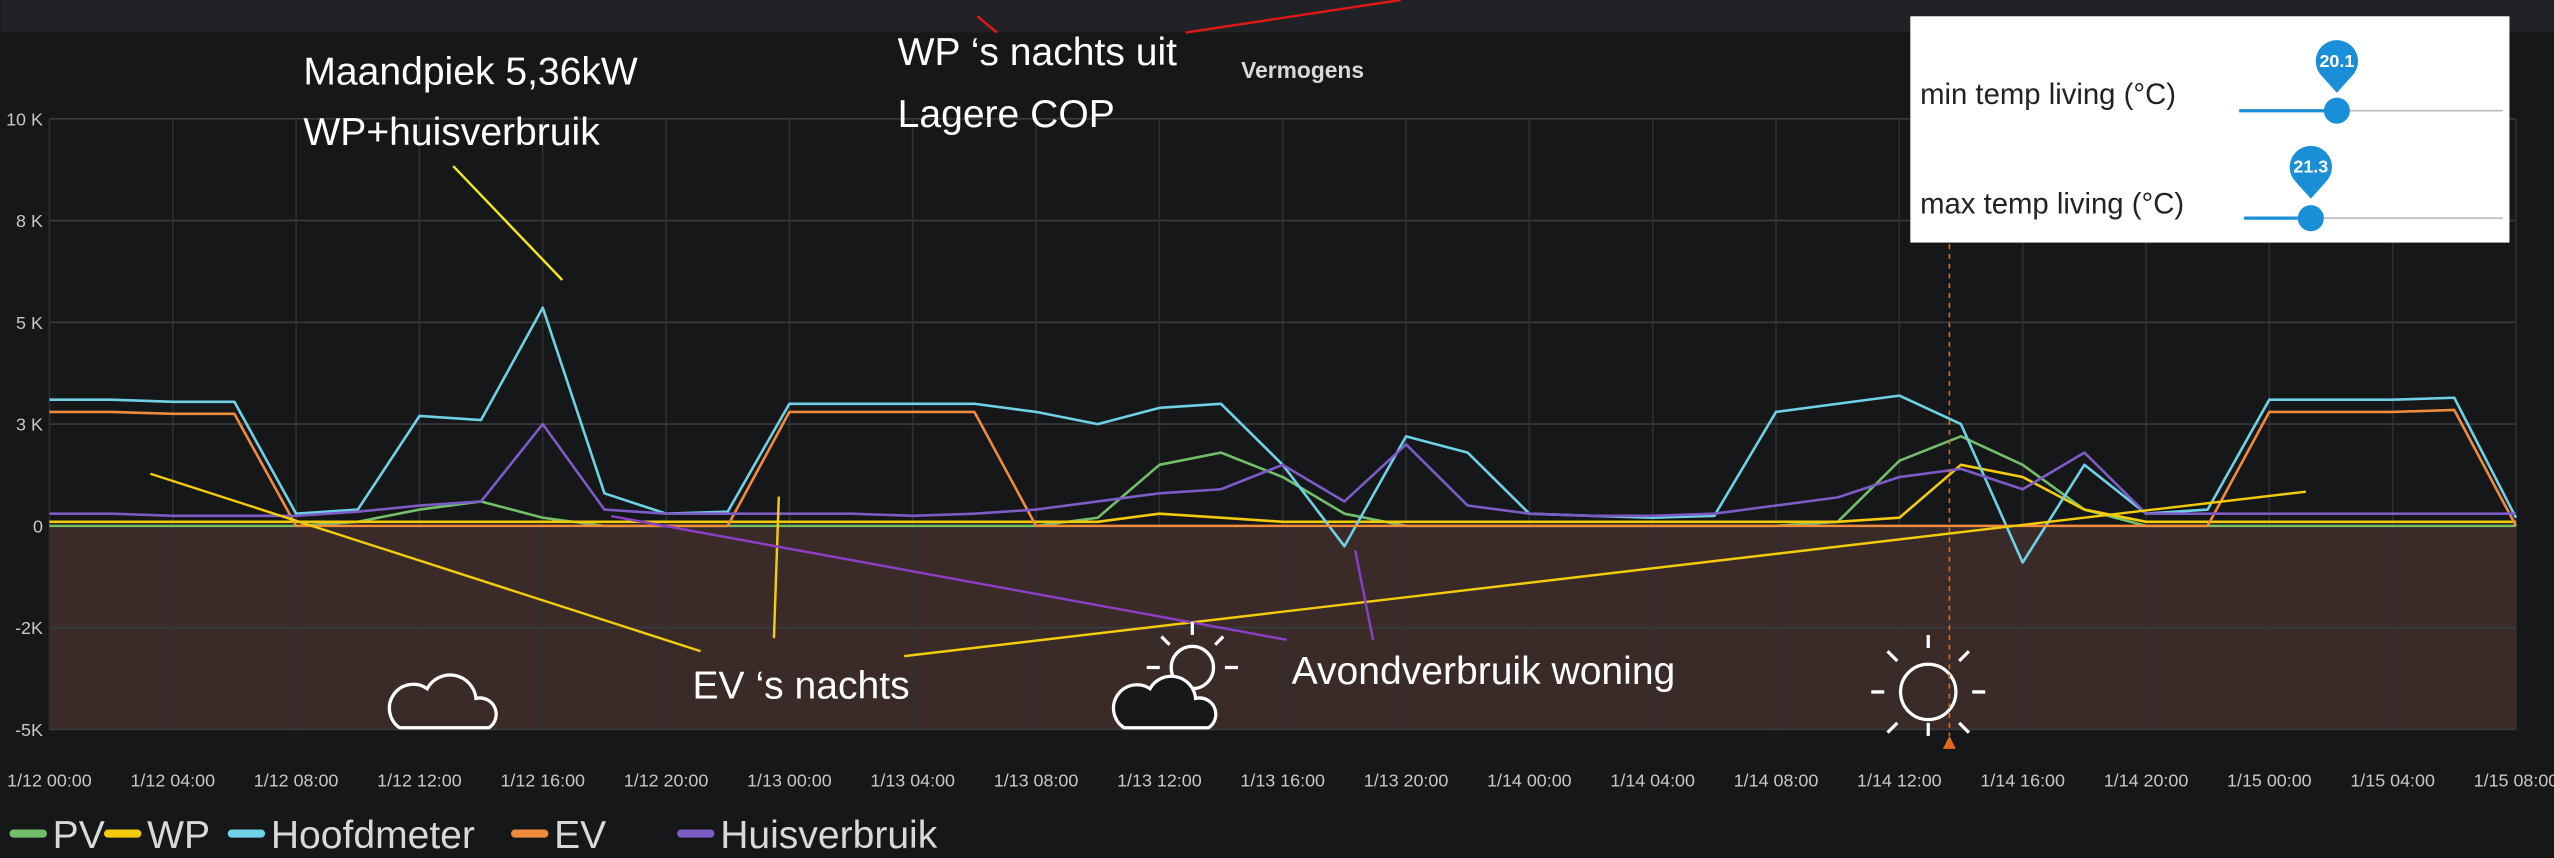  Describe the element at coordinates (1899, 780) in the screenshot. I see `x-tick-label: 1/14 12:00` at that location.